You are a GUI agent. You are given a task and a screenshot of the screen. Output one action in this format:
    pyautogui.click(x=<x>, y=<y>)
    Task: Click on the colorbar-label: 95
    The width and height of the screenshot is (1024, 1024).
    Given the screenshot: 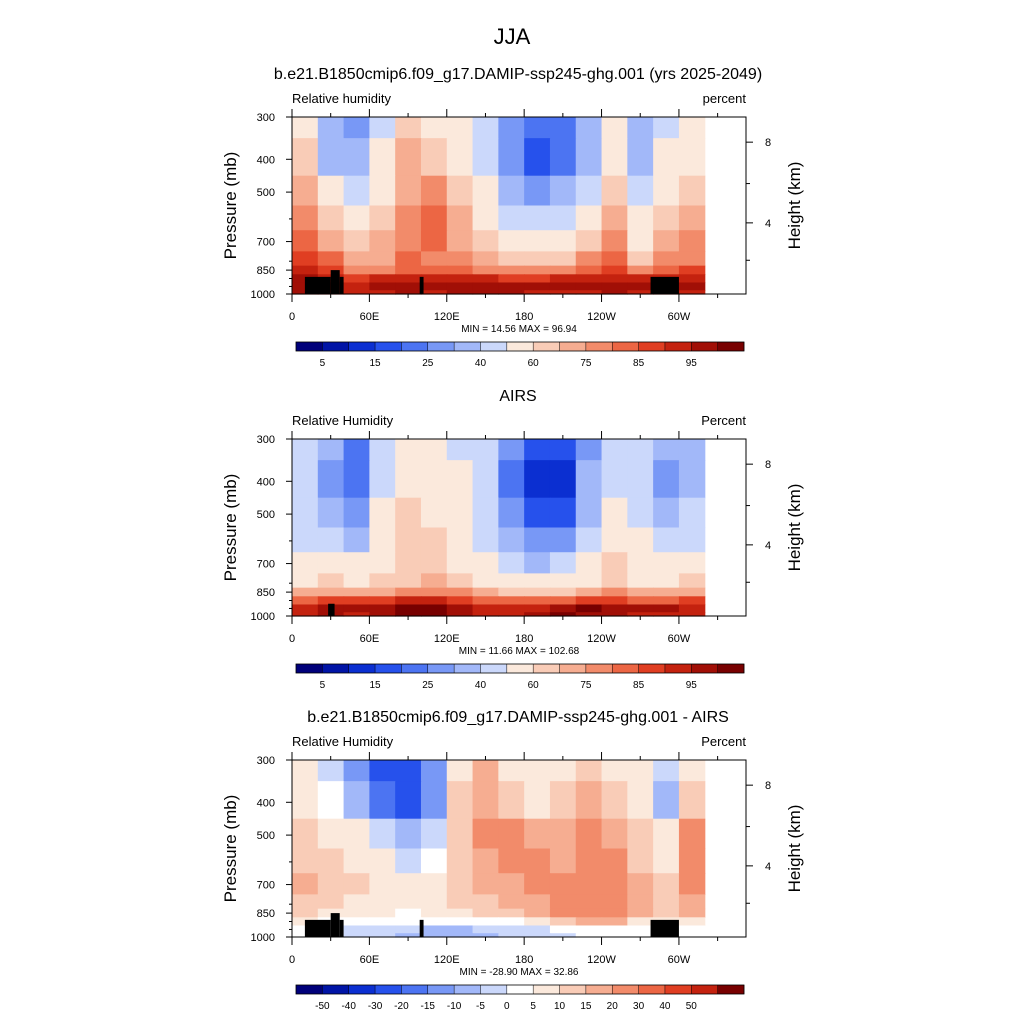 What is the action you would take?
    pyautogui.click(x=692, y=363)
    